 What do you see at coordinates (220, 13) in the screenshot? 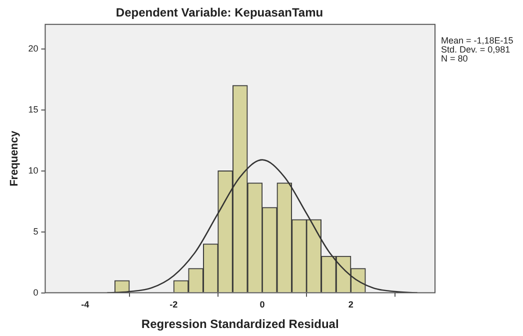
I see `chart-title: Dependent Variable: KepuasanTamu` at bounding box center [220, 13].